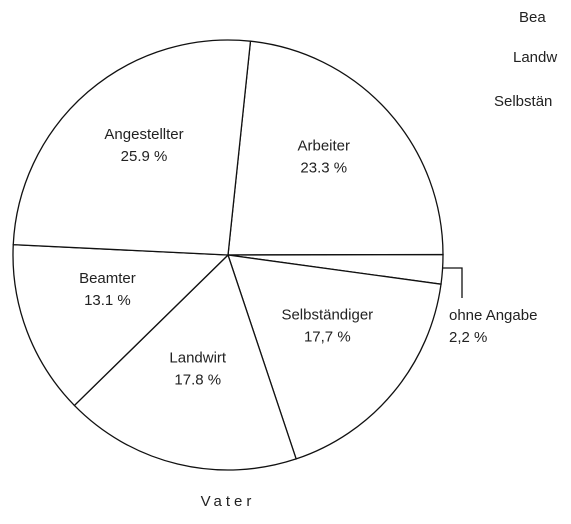 This screenshot has width=571, height=524. I want to click on slice-label: Selbständiger, so click(327, 314).